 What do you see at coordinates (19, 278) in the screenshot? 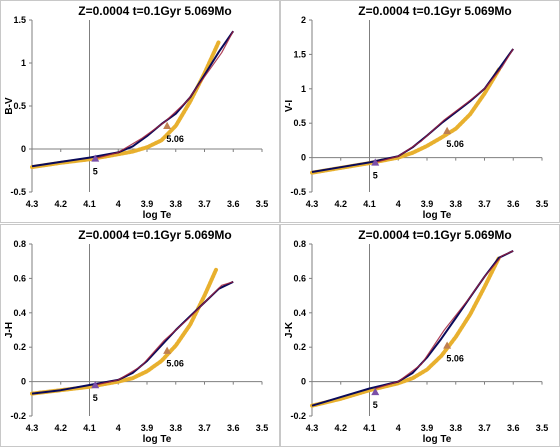
I see `y-tick-label: 0.6` at bounding box center [19, 278].